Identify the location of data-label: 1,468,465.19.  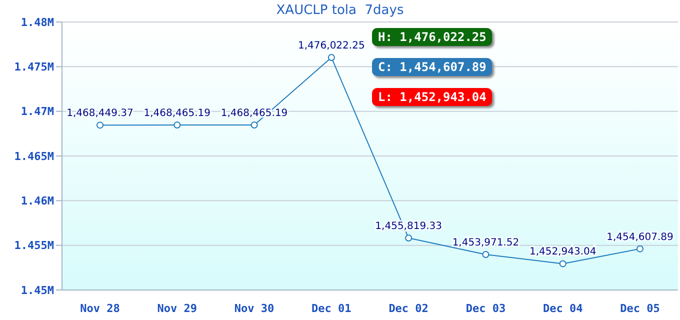
(177, 114).